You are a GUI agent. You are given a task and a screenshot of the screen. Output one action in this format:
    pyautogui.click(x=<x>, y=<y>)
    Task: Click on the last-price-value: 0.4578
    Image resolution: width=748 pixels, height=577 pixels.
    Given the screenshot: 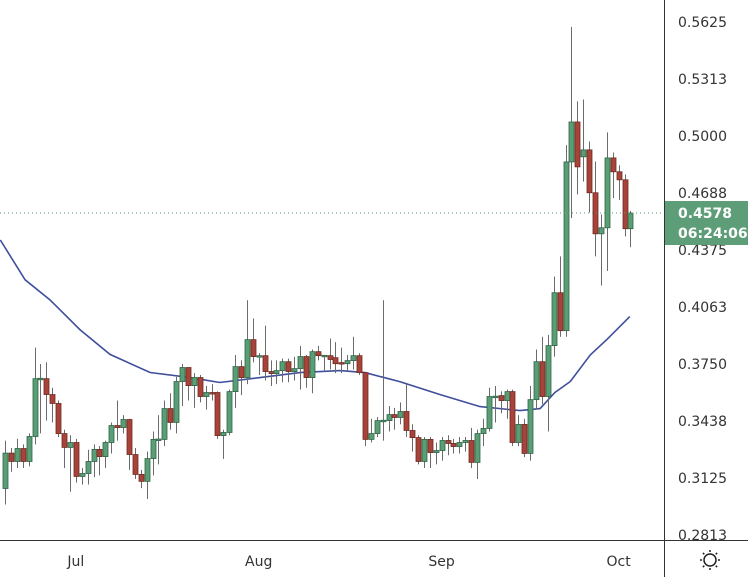 What is the action you would take?
    pyautogui.click(x=705, y=214)
    